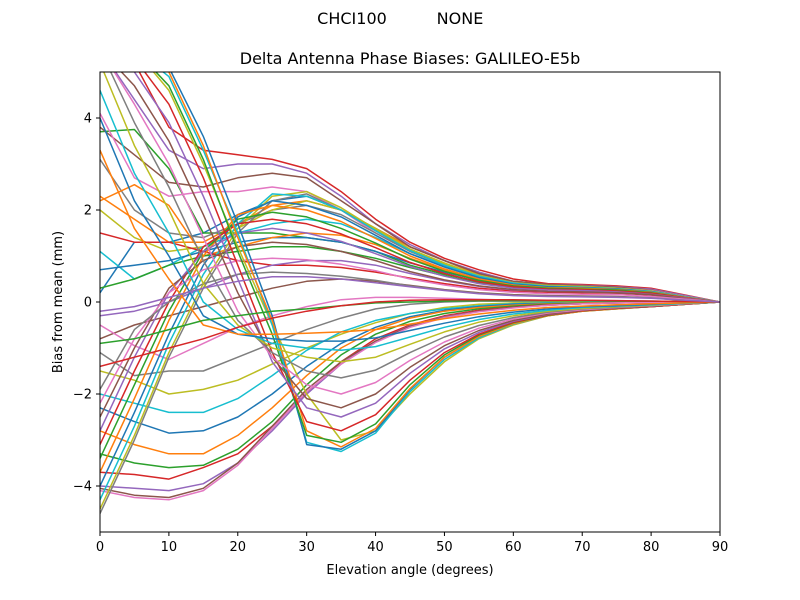 Image resolution: width=800 pixels, height=600 pixels. I want to click on x-axis: 0 10 20 30 40 50 60 70 80 90, so click(412, 543).